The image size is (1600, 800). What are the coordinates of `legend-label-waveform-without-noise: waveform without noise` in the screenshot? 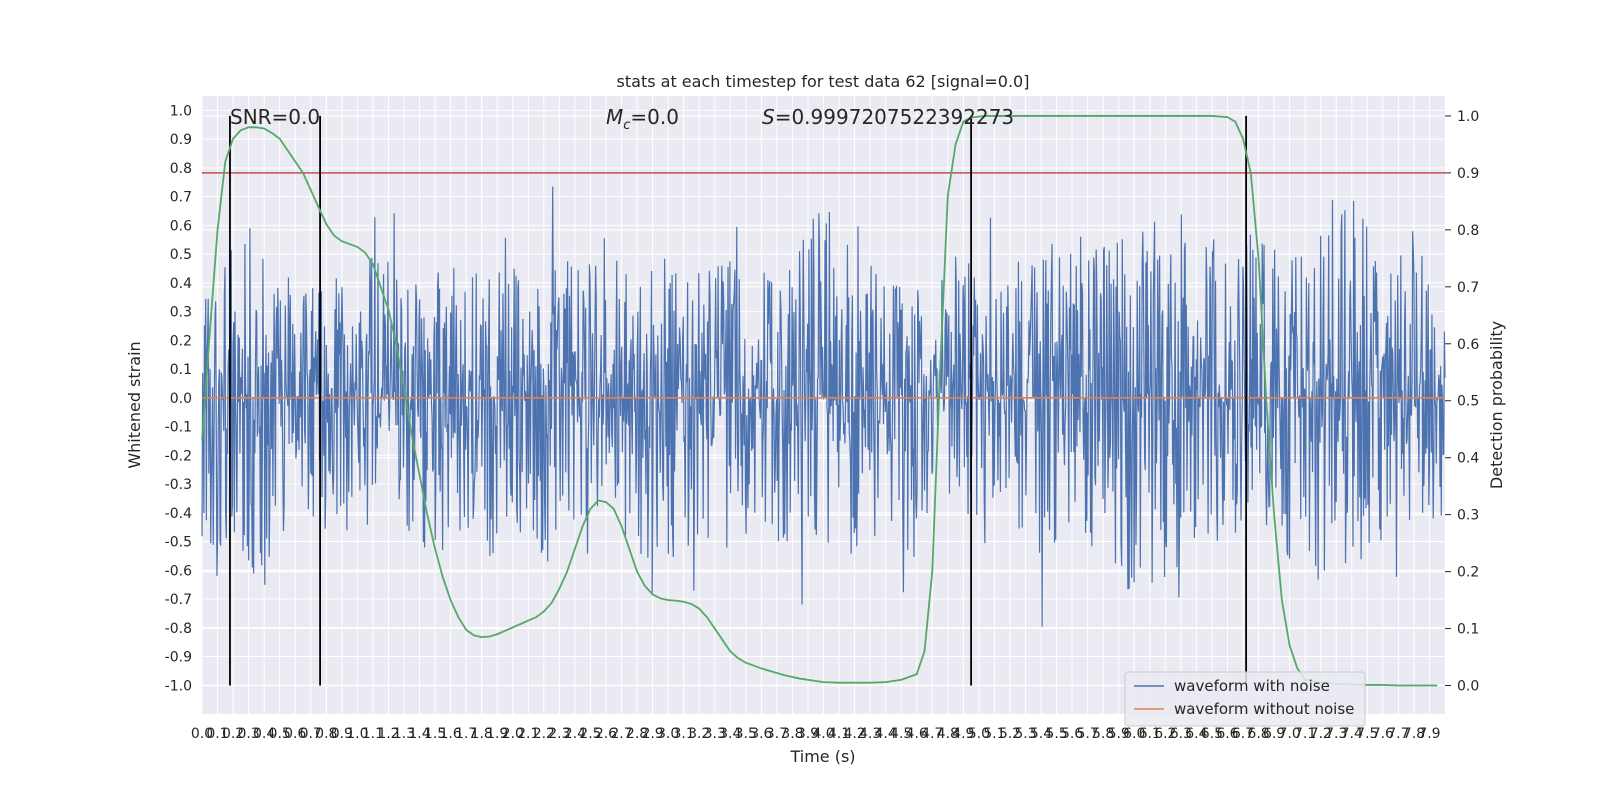 It's located at (1264, 709).